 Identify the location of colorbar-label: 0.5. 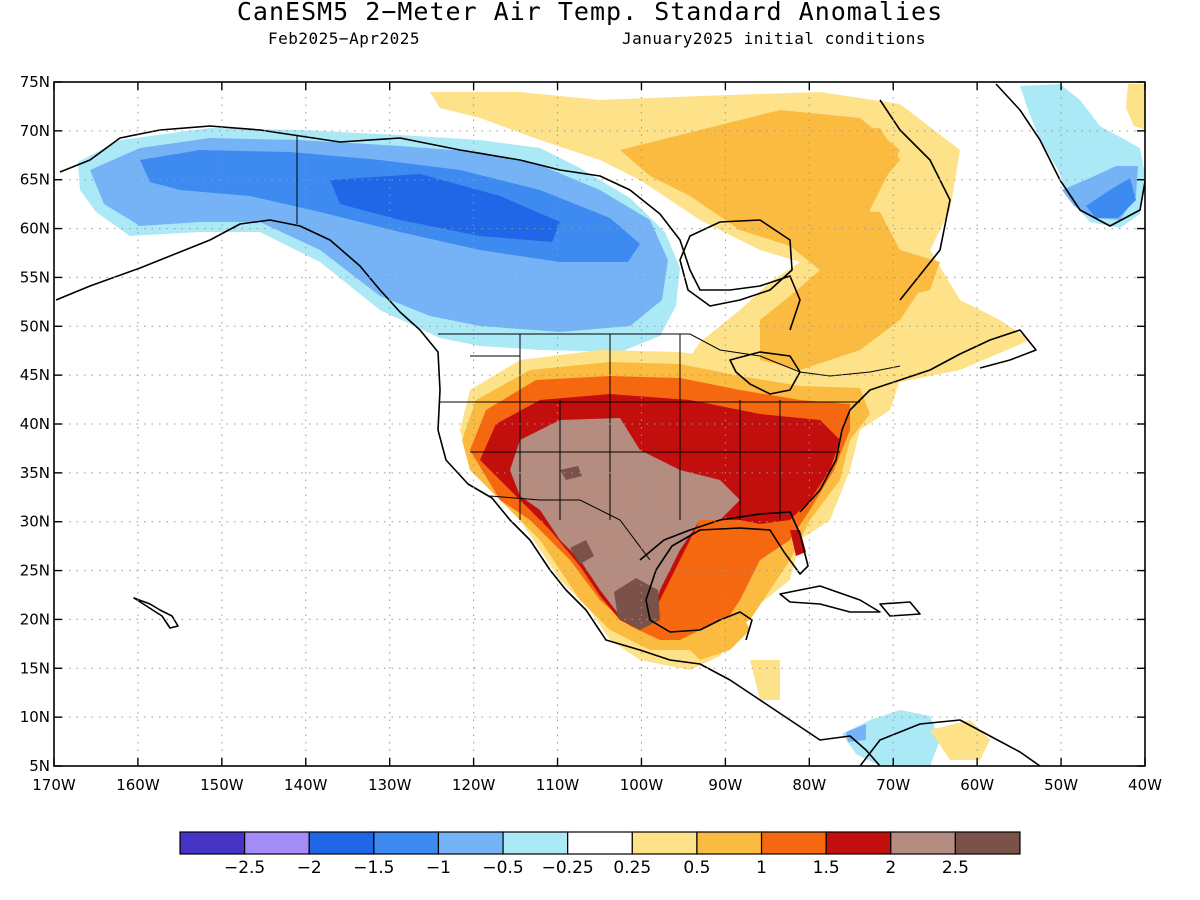
(696, 868).